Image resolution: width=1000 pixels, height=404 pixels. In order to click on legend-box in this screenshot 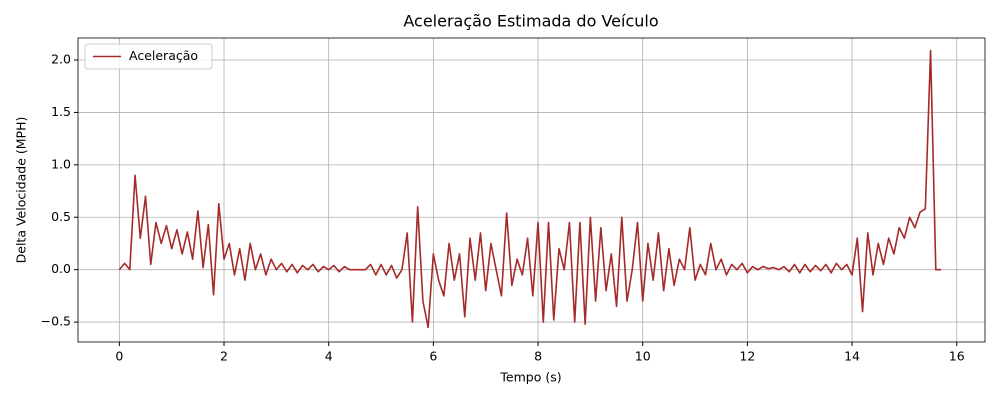, I will do `click(148, 56)`.